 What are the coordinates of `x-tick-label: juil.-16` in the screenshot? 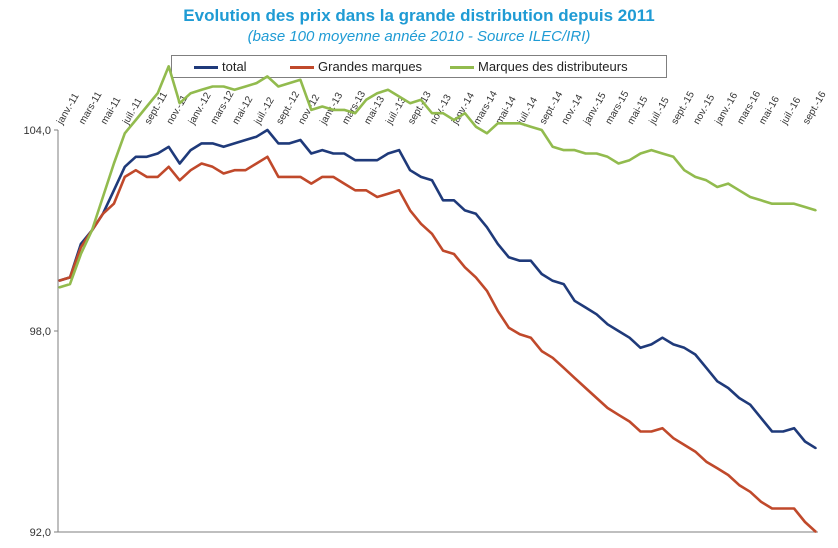 It's located at (791, 111).